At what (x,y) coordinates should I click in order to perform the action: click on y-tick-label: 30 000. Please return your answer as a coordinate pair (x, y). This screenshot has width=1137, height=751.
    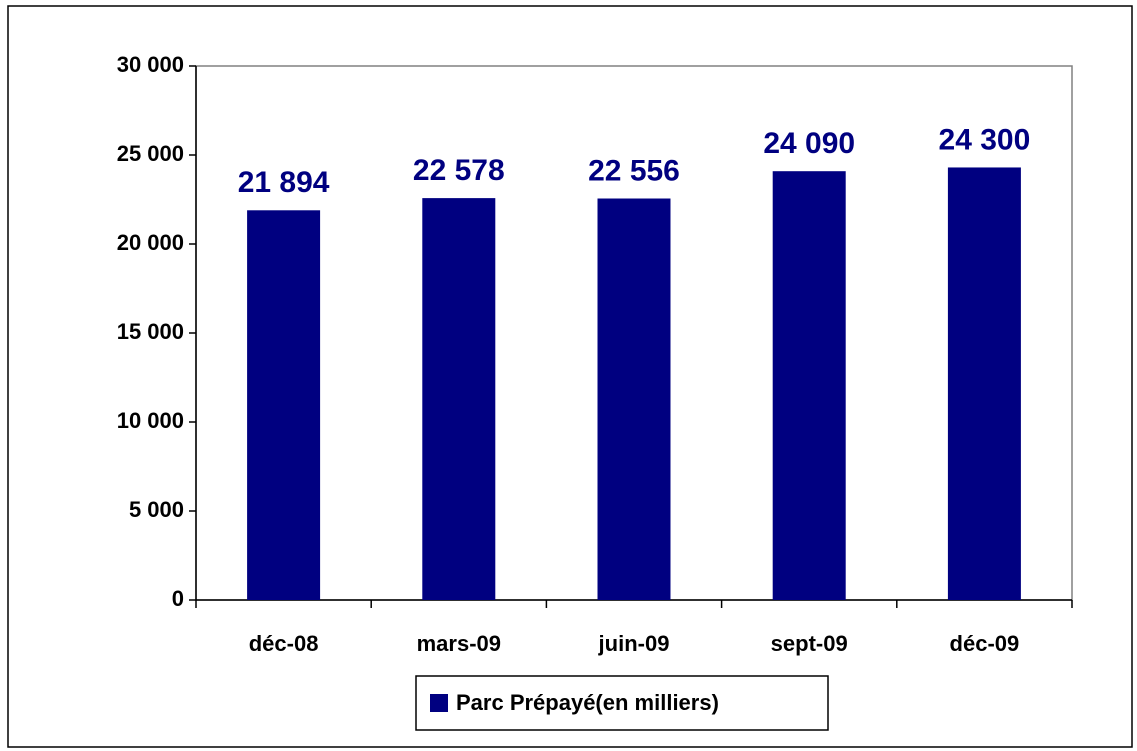
    Looking at the image, I should click on (150, 64).